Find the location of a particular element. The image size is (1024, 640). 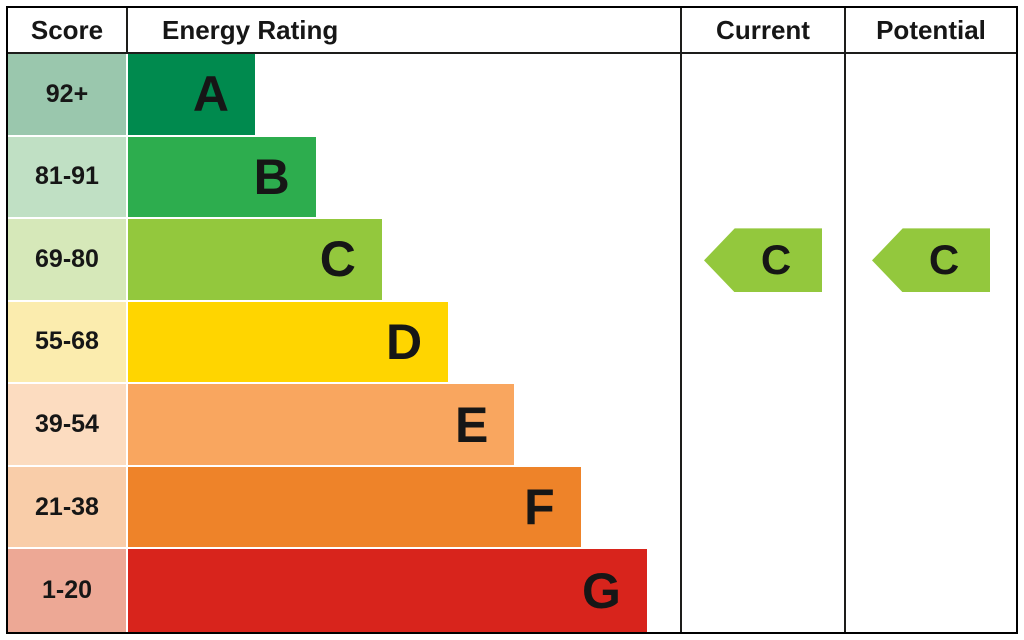

rating-bar-cell-F: F is located at coordinates (404, 508).